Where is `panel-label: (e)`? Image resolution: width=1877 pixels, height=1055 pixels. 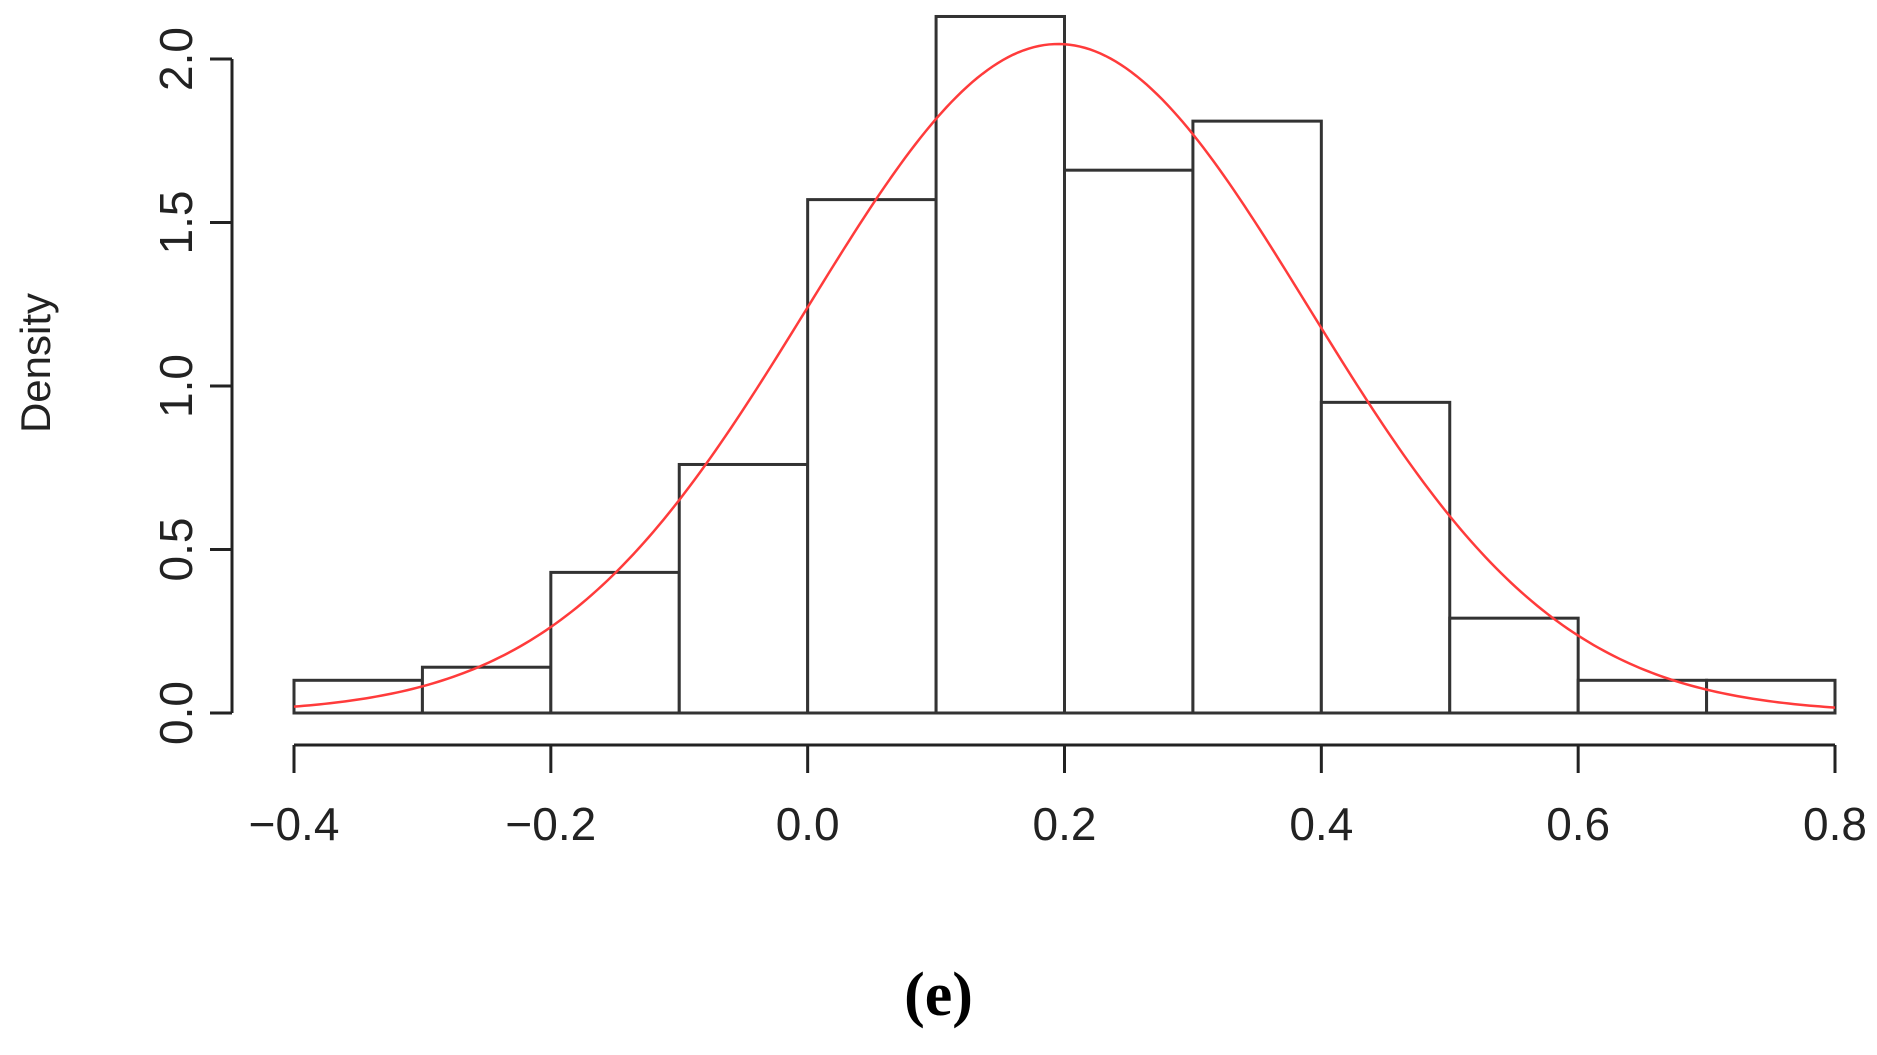
panel-label: (e) is located at coordinates (938, 995).